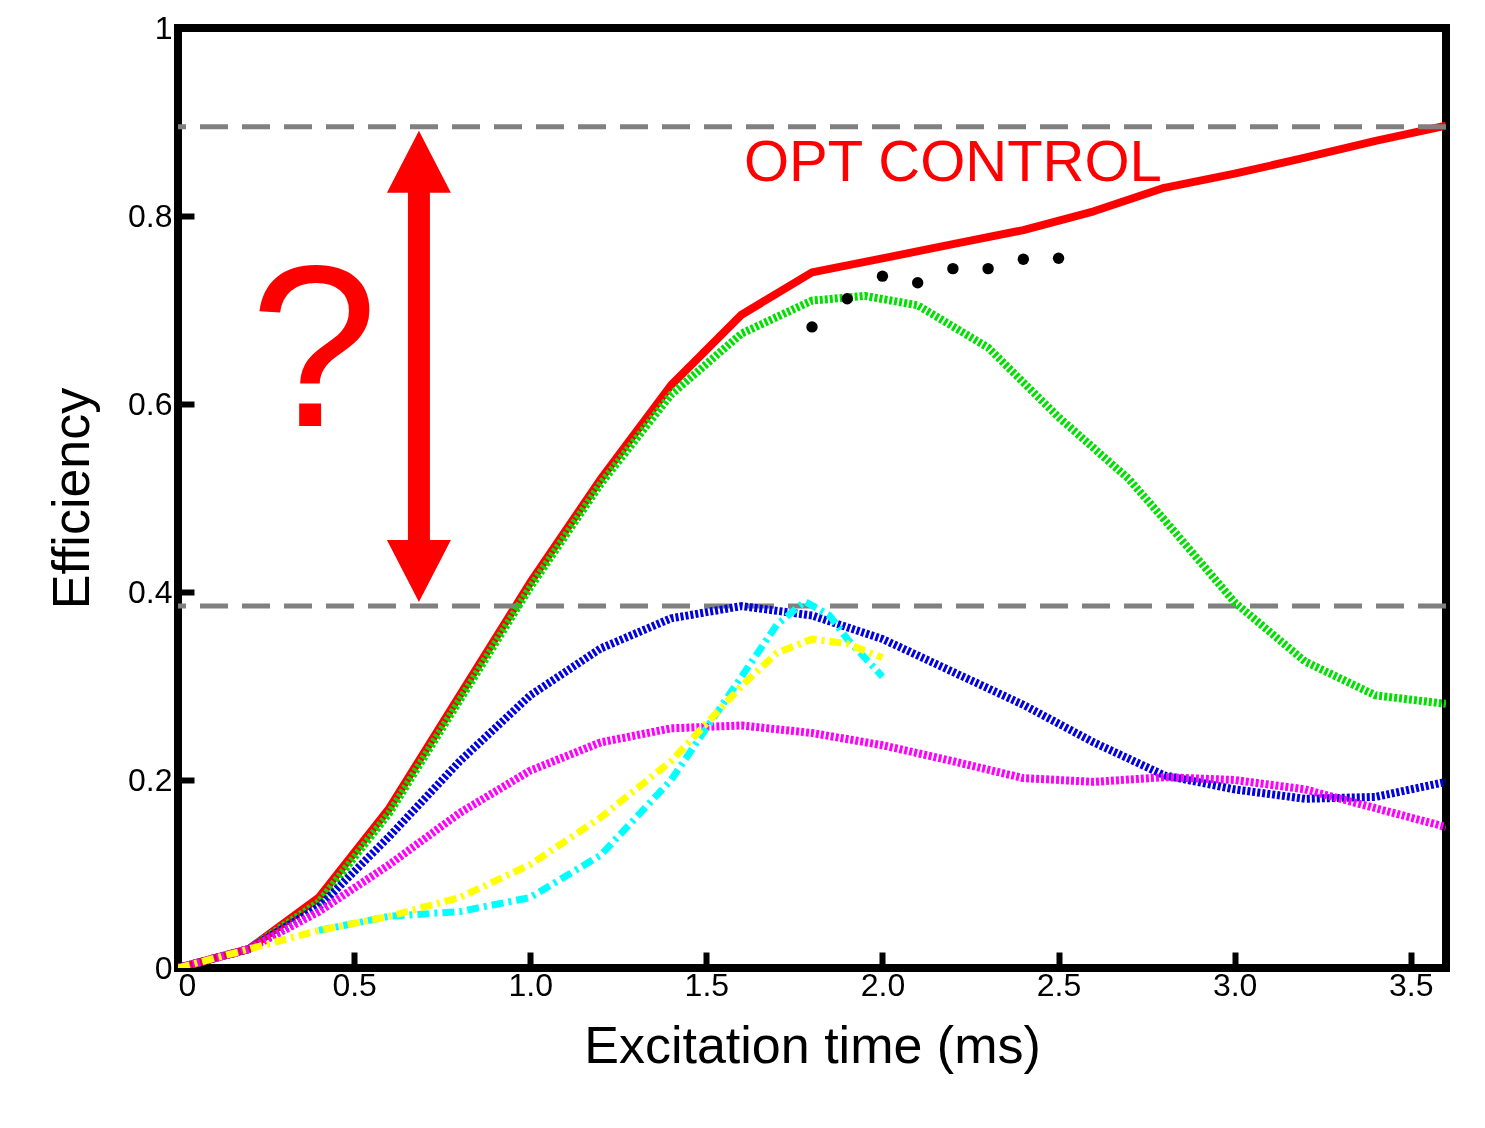 This screenshot has height=1128, width=1485. I want to click on x-tick-label: 0, so click(187, 984).